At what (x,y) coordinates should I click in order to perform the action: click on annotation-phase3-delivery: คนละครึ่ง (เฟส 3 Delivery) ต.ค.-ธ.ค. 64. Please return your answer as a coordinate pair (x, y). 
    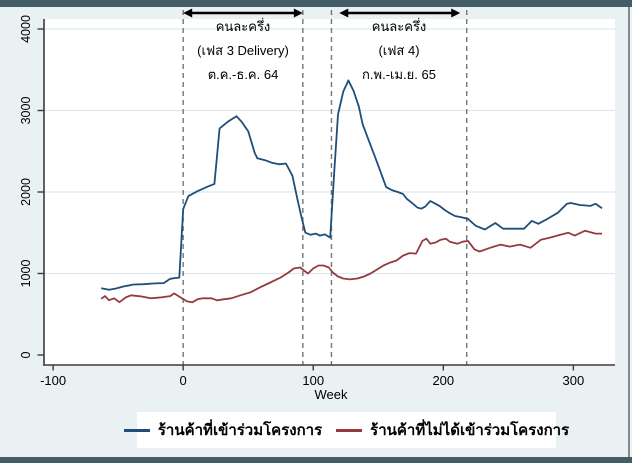
    Looking at the image, I should click on (243, 51).